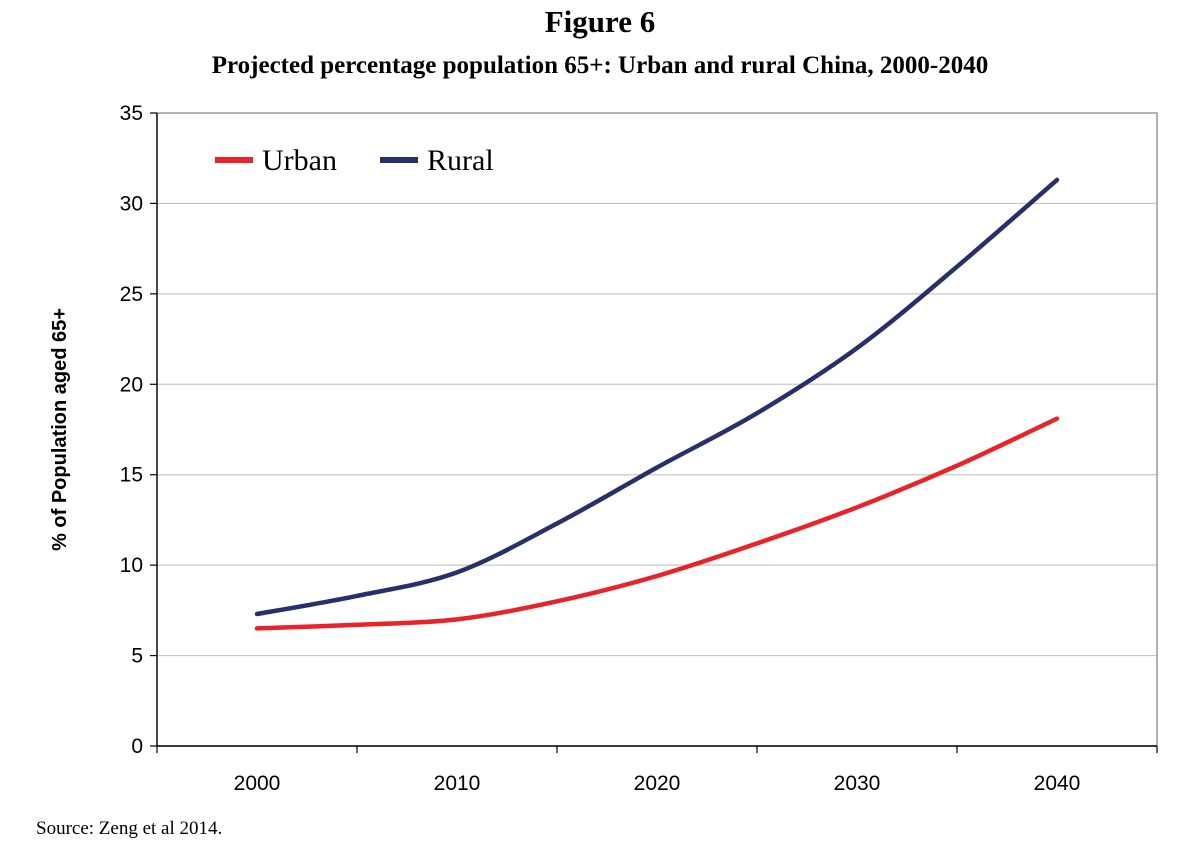 The image size is (1200, 846). What do you see at coordinates (137, 746) in the screenshot?
I see `y-tick-label: 0` at bounding box center [137, 746].